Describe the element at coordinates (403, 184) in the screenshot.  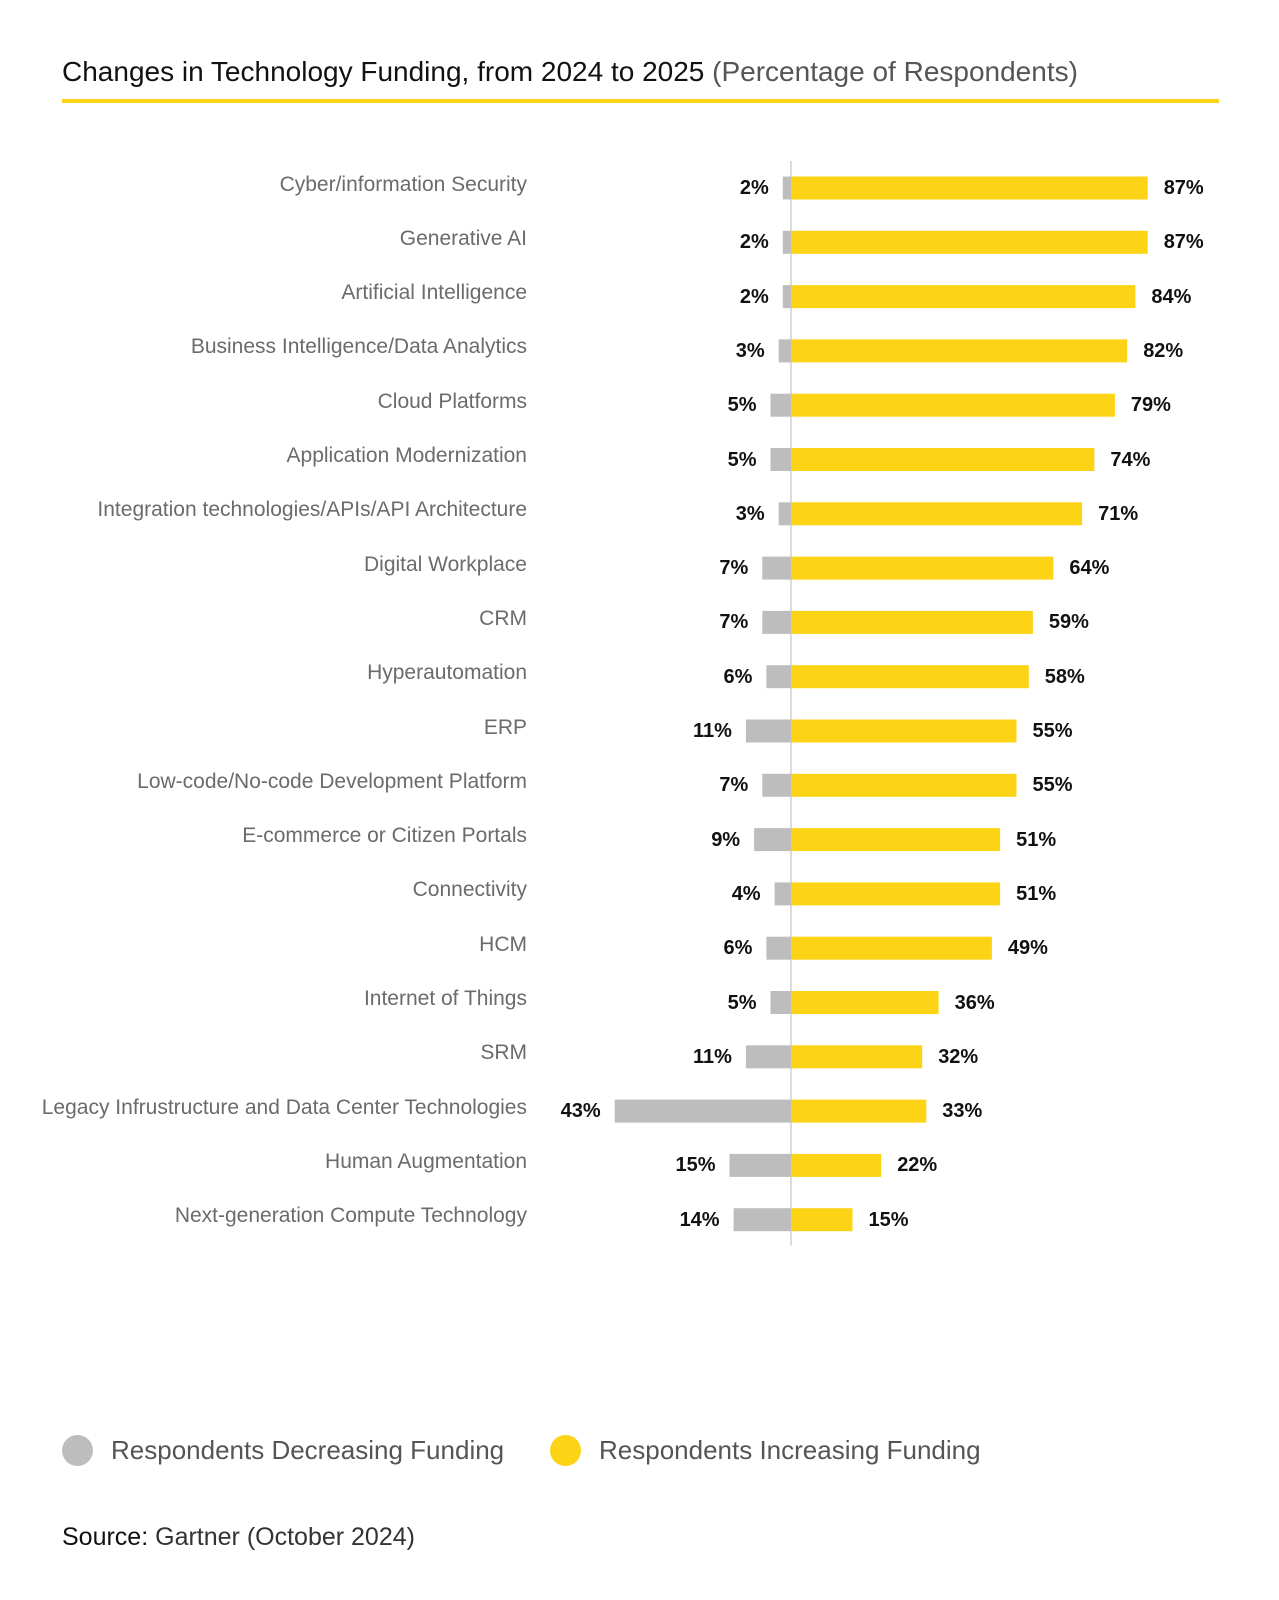
I see `category-label: Cyber/information Security` at that location.